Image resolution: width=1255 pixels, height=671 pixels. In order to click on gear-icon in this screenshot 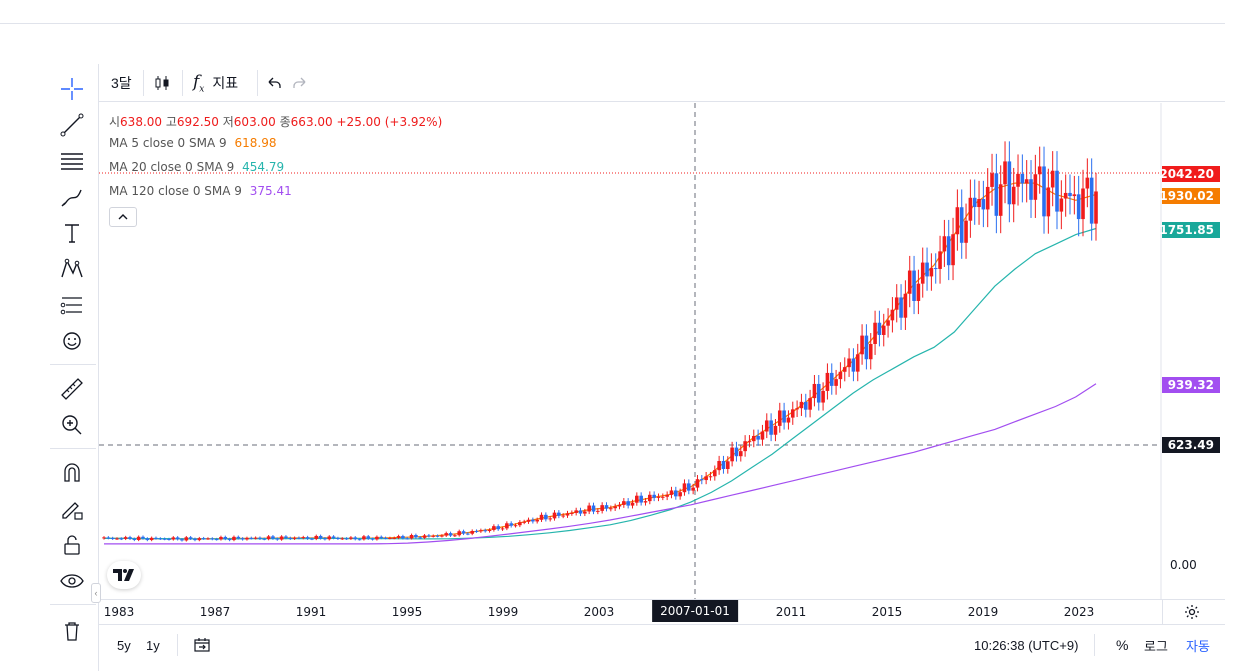, I will do `click(1192, 612)`.